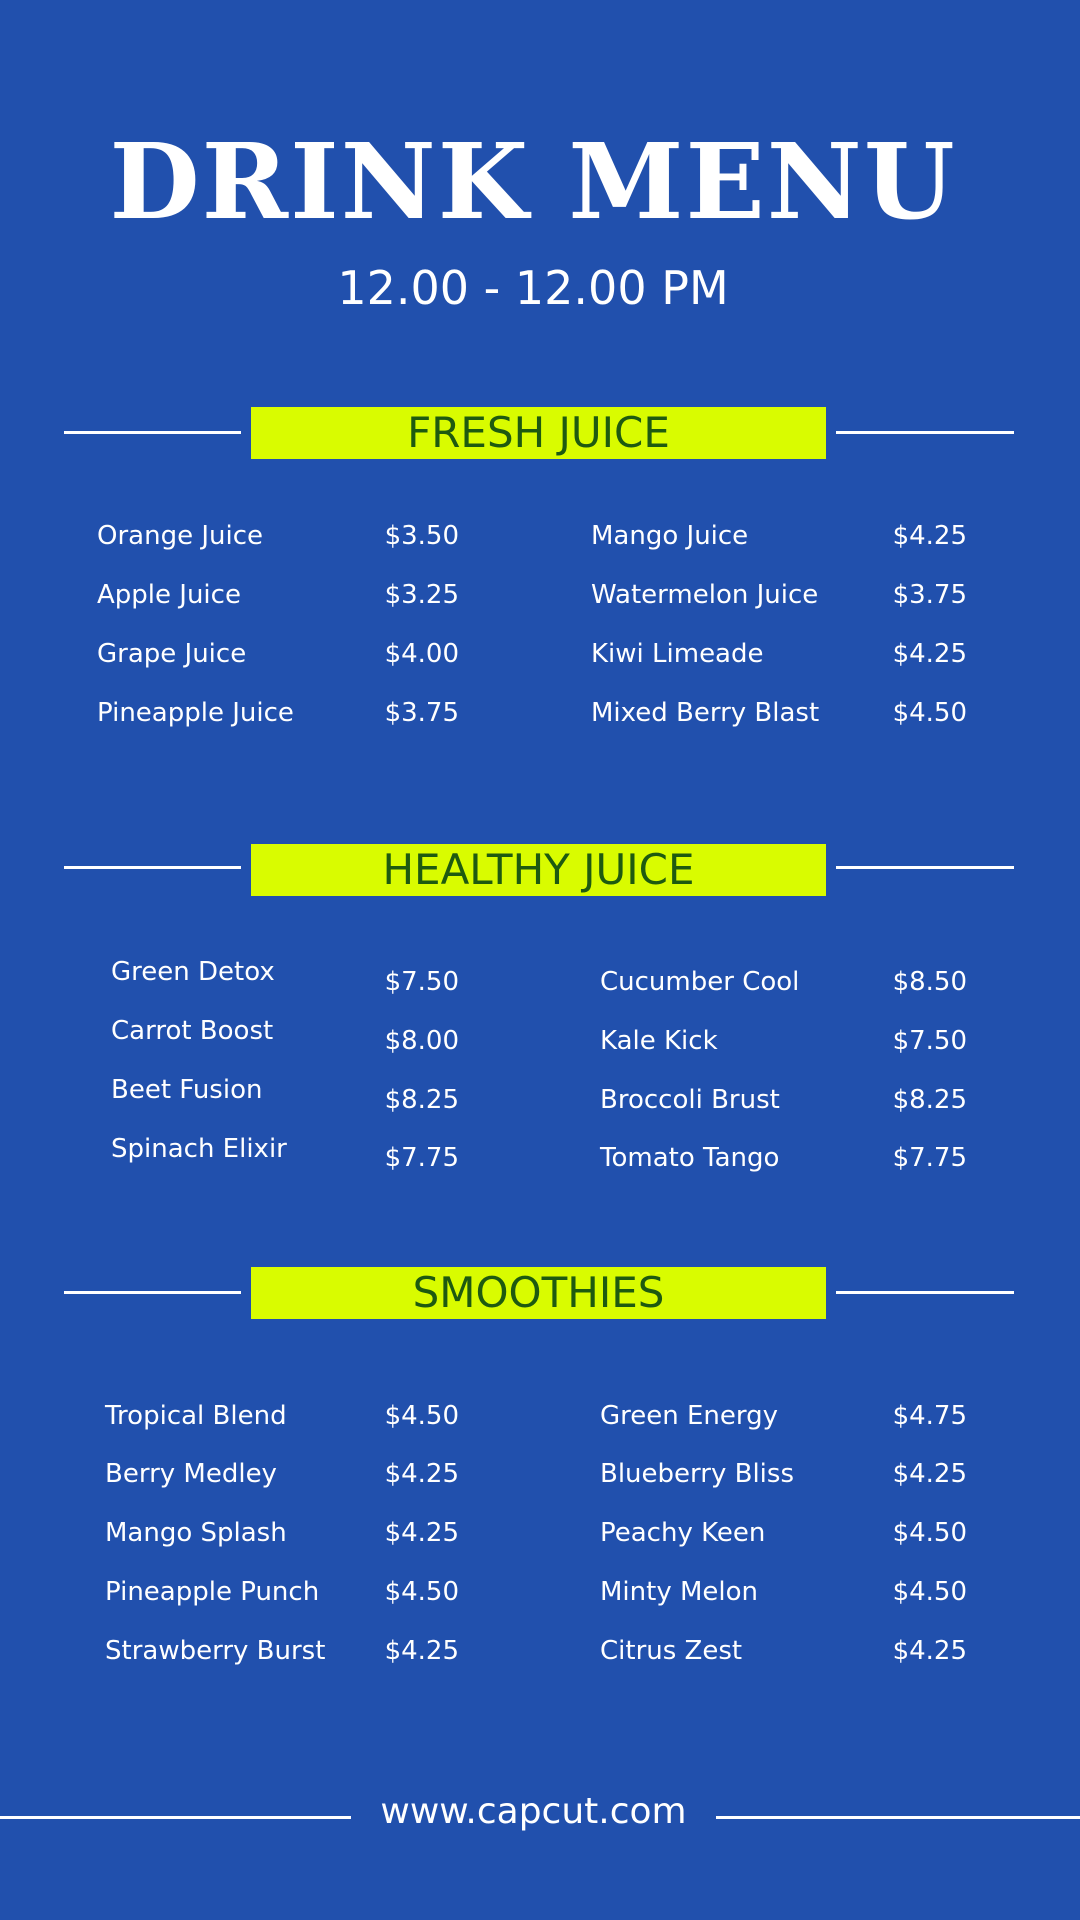  What do you see at coordinates (705, 595) in the screenshot?
I see `menu-item-name: Watermelon Juice` at bounding box center [705, 595].